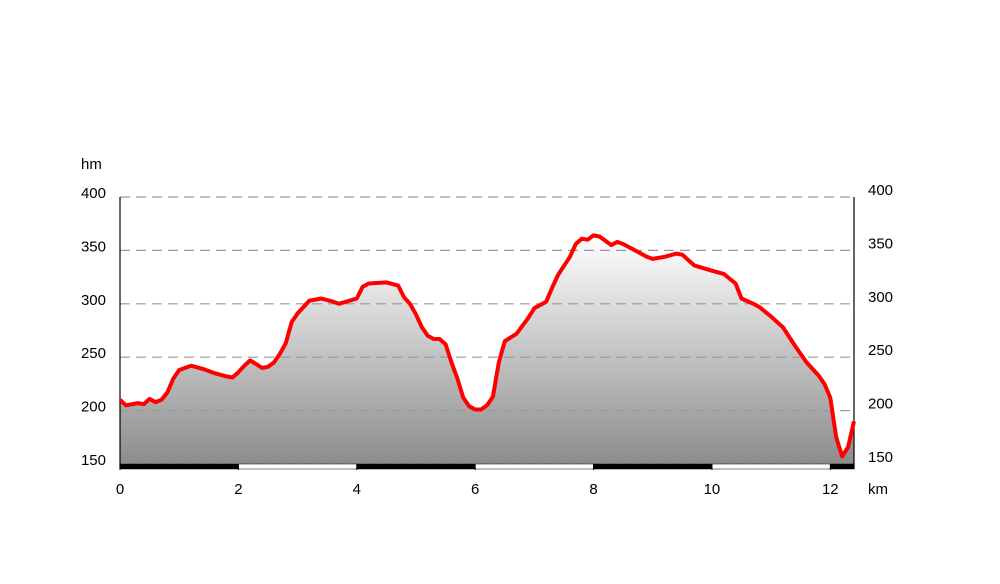 Image resolution: width=1000 pixels, height=584 pixels. What do you see at coordinates (475, 489) in the screenshot?
I see `x-tick-label: 6` at bounding box center [475, 489].